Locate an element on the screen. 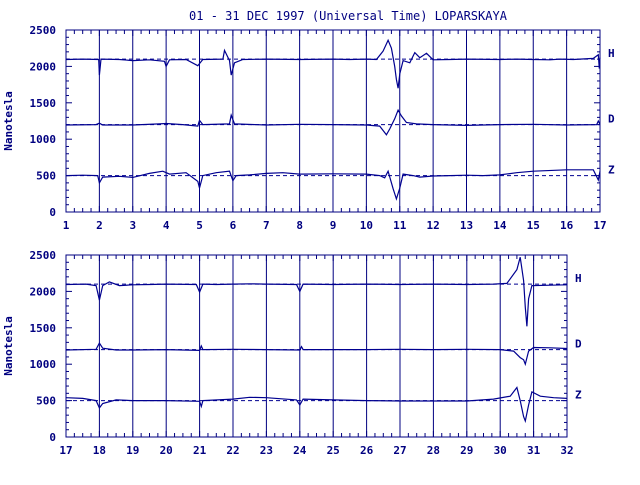  panel2-x-tick-label: 27 is located at coordinates (399, 450).